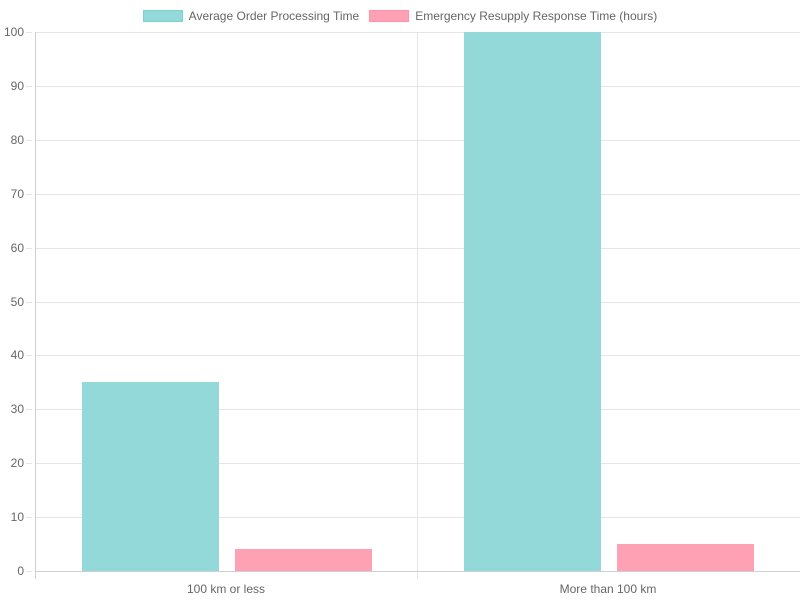  What do you see at coordinates (274, 16) in the screenshot?
I see `legend-label: Average Order Processing Time` at bounding box center [274, 16].